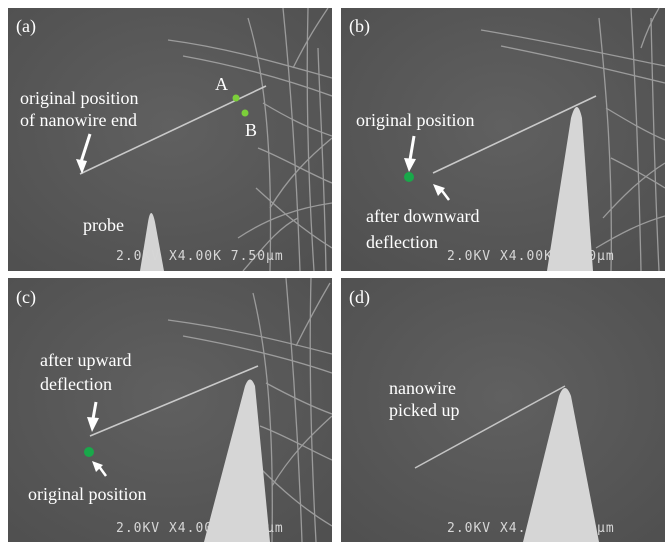 The image size is (671, 542). What do you see at coordinates (359, 297) in the screenshot?
I see `panel-letter: (d)` at bounding box center [359, 297].